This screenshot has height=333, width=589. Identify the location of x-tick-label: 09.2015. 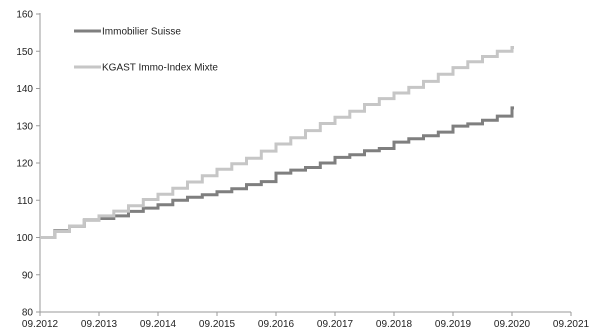
(217, 324).